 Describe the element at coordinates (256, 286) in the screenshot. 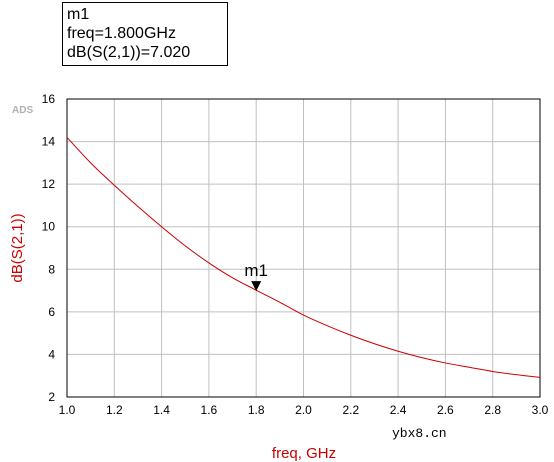

I see `marker-triangle` at that location.